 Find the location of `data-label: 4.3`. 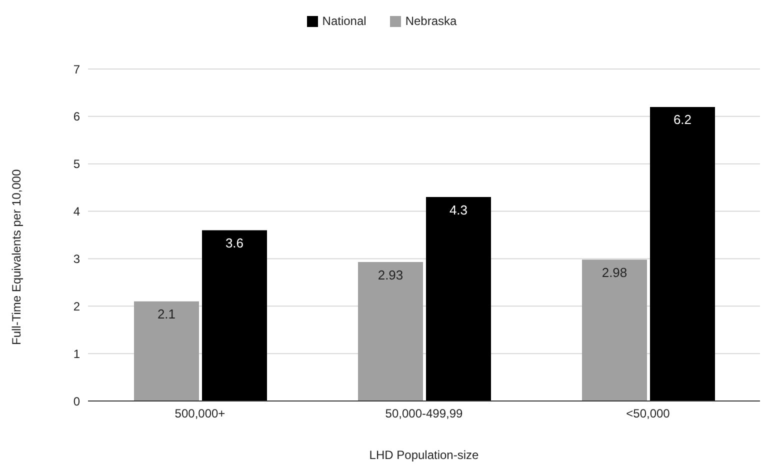

data-label: 4.3 is located at coordinates (458, 210).